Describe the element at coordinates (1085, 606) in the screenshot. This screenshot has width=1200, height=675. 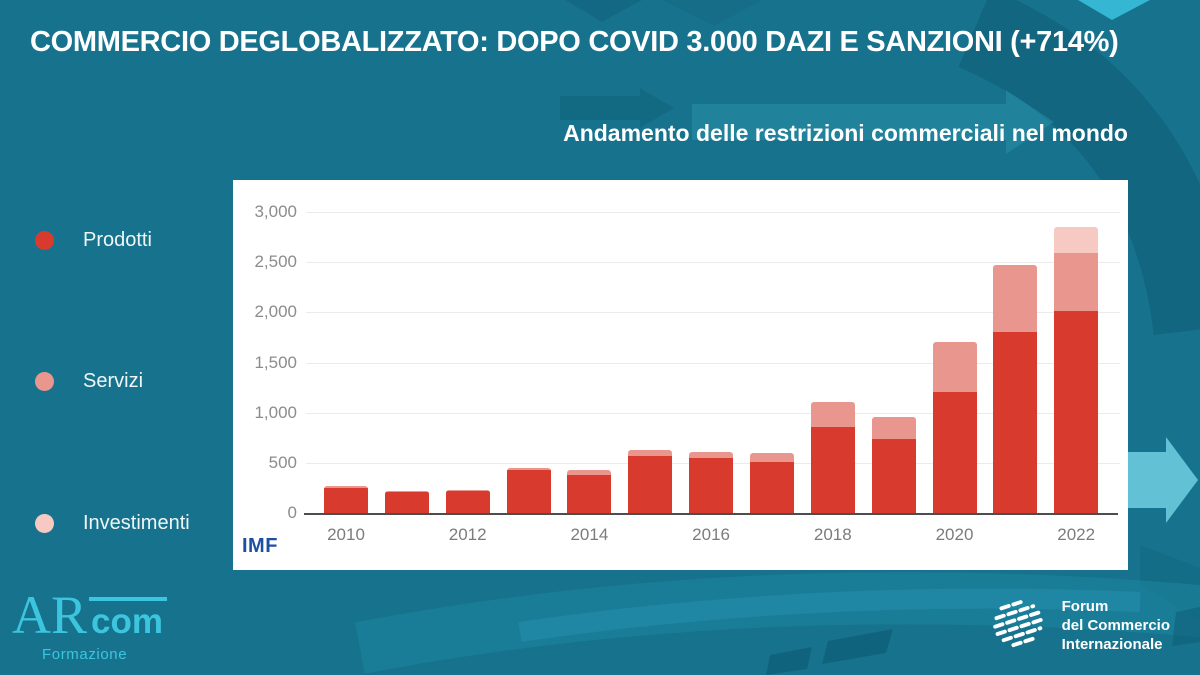
I see `forum-logo-line1: Forum` at that location.